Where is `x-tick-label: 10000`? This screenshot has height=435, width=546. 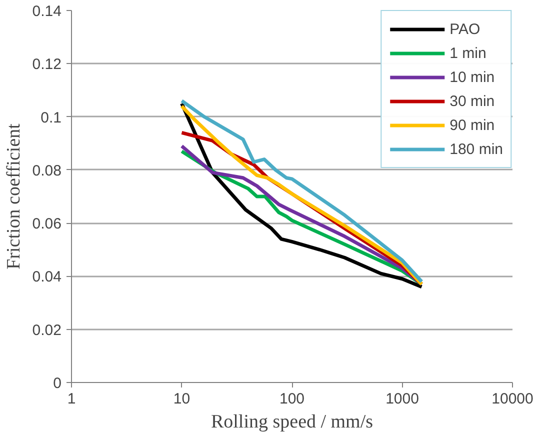
x-tick-label: 10000 is located at coordinates (513, 399).